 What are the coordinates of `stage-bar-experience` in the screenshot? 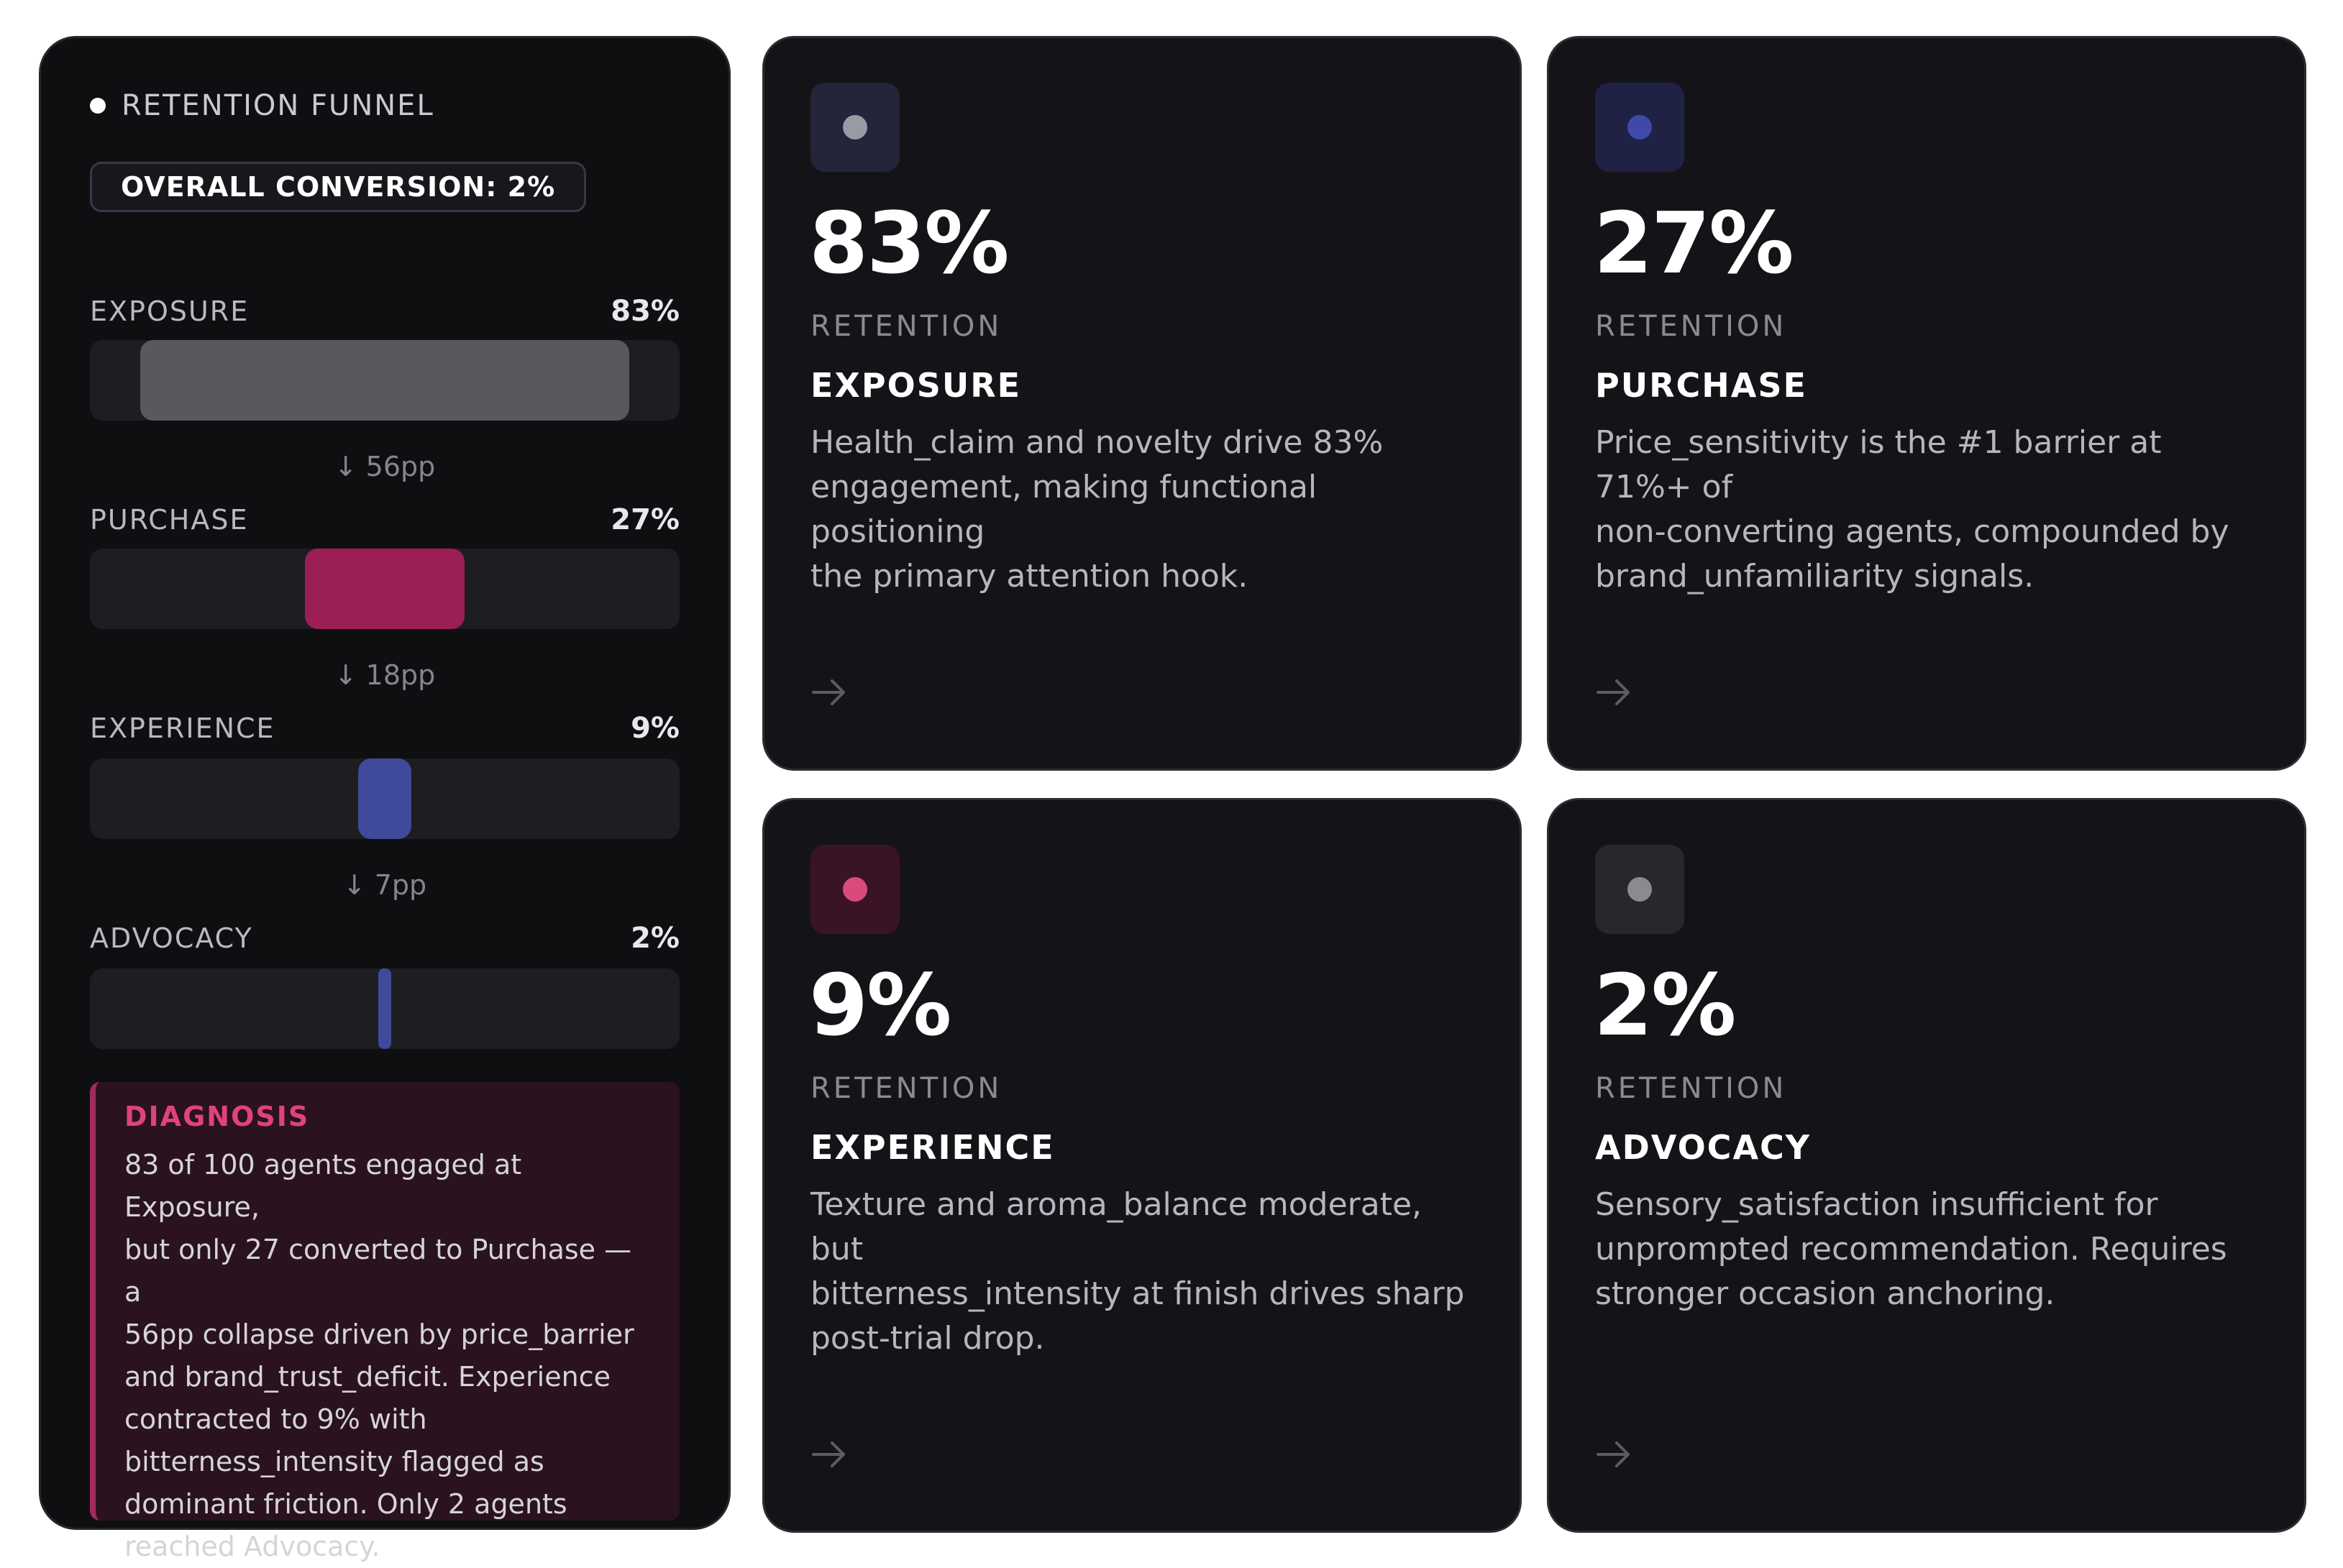 It's located at (385, 798).